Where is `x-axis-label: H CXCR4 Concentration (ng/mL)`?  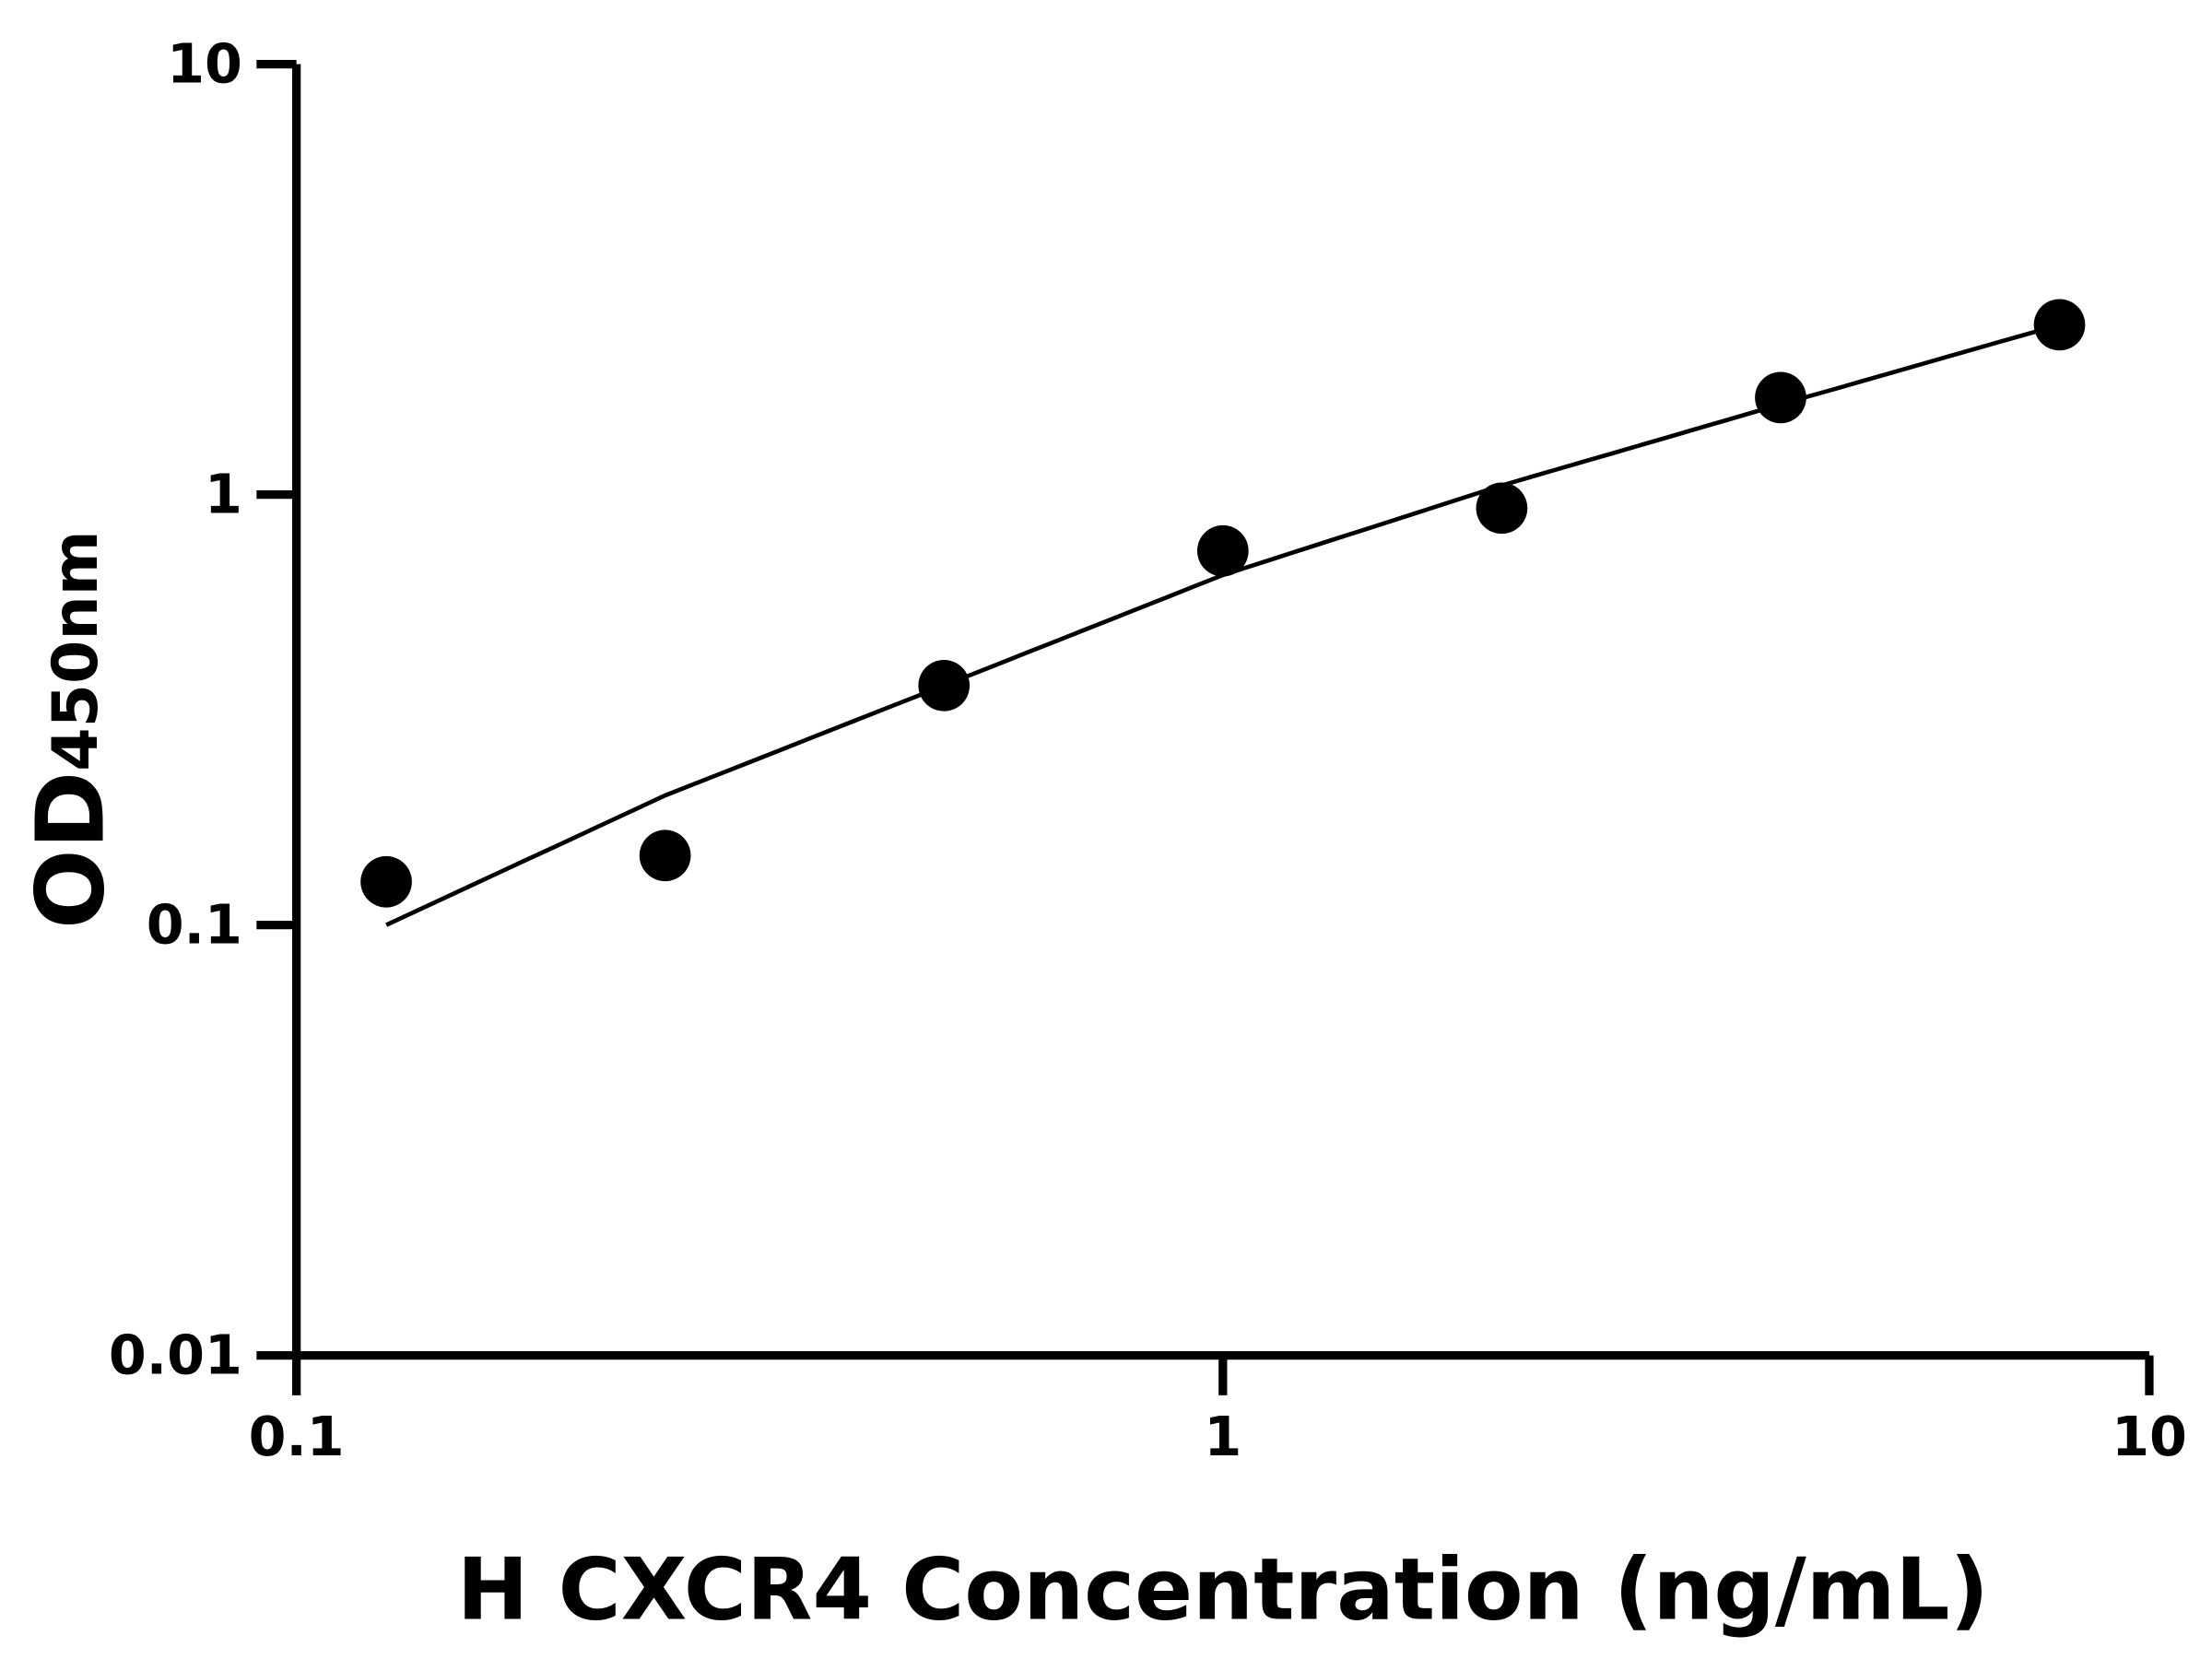
x-axis-label: H CXCR4 Concentration (ng/mL) is located at coordinates (1223, 1590).